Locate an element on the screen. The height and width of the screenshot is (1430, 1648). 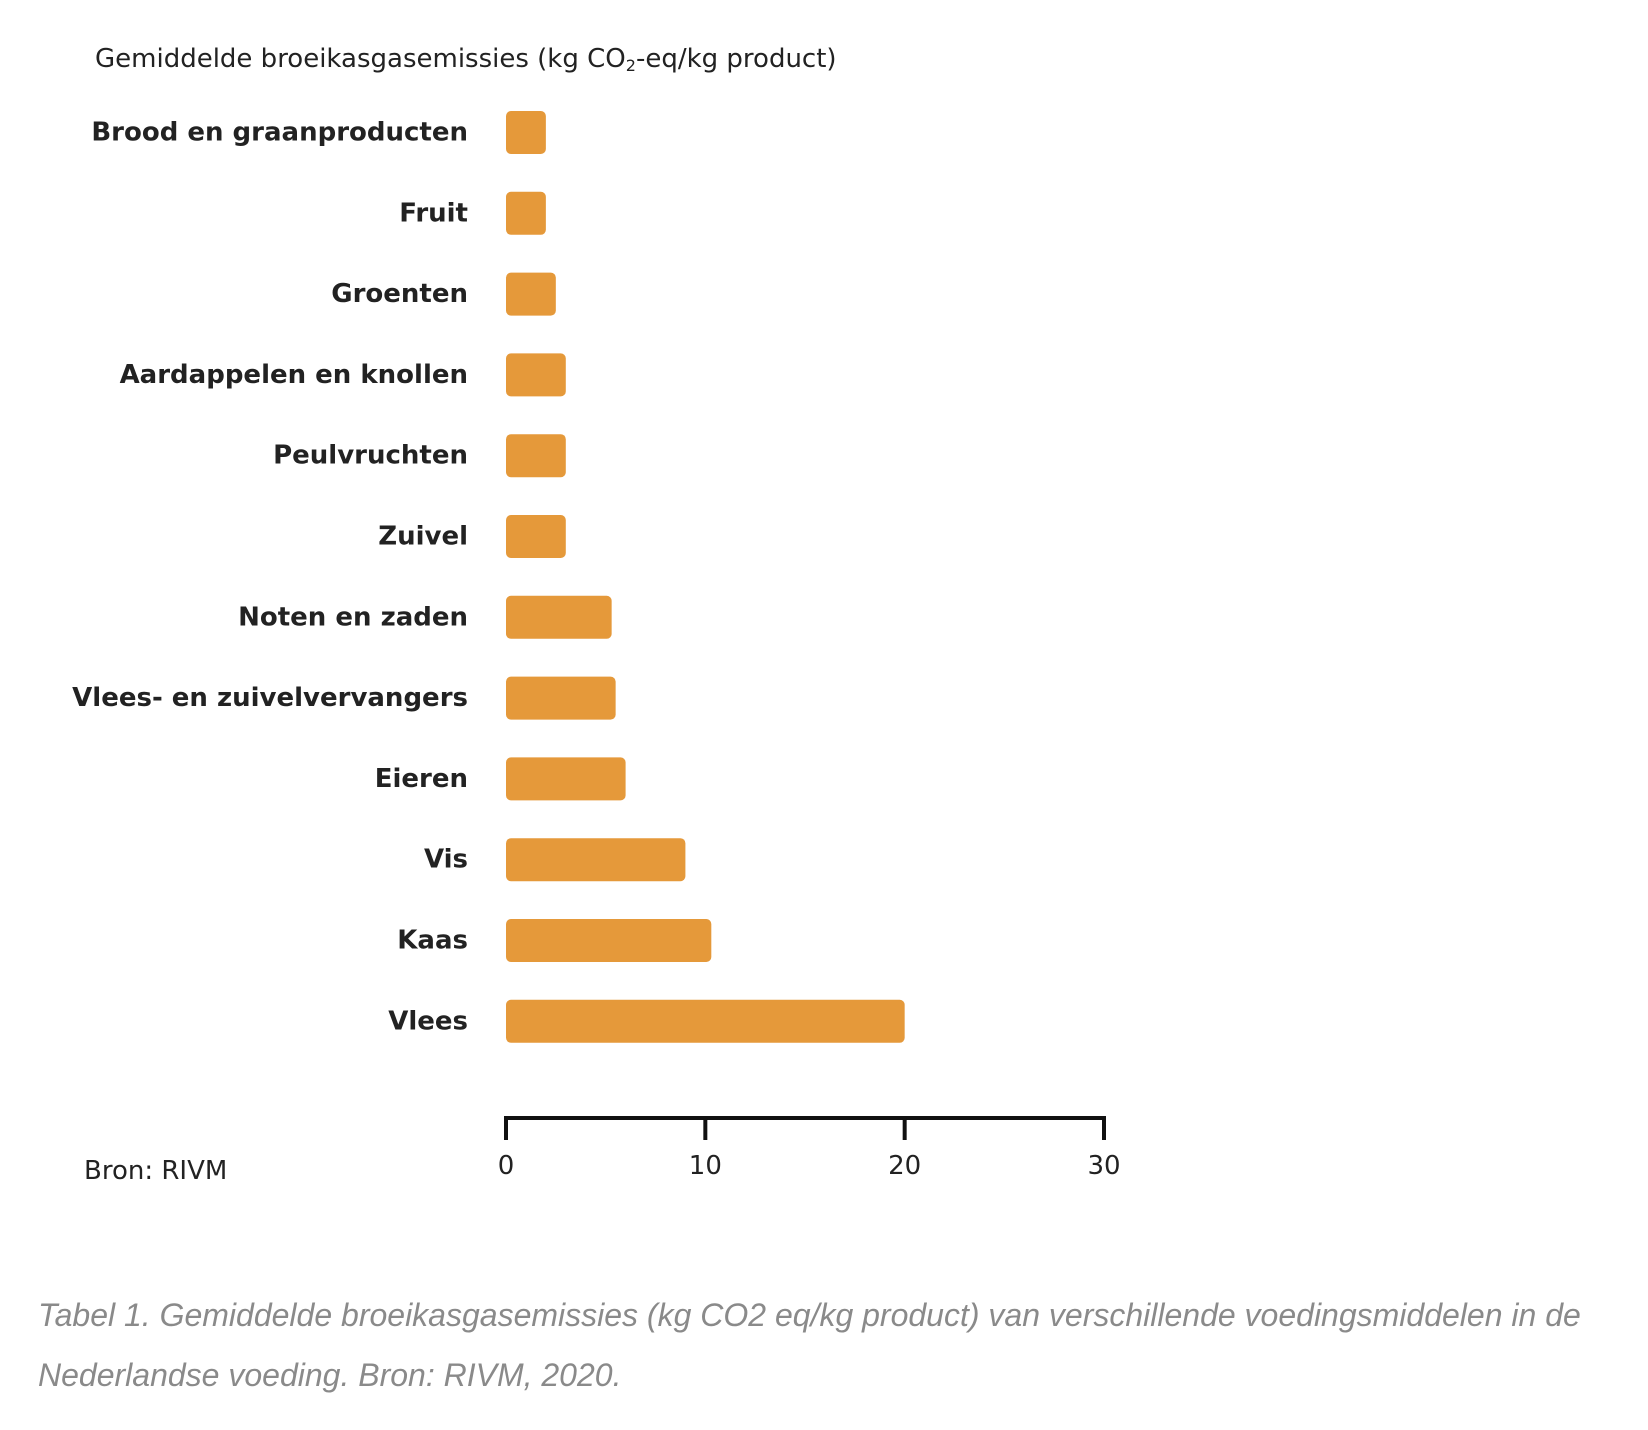
category-label: Brood en graanproducten is located at coordinates (279, 133).